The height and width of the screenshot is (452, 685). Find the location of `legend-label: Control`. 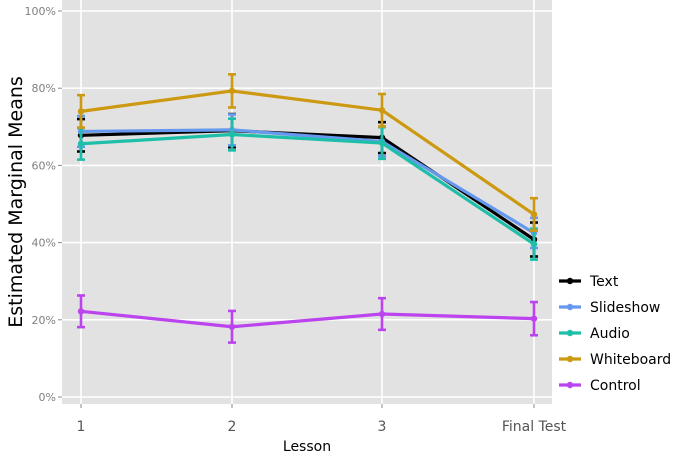

legend-label: Control is located at coordinates (615, 386).